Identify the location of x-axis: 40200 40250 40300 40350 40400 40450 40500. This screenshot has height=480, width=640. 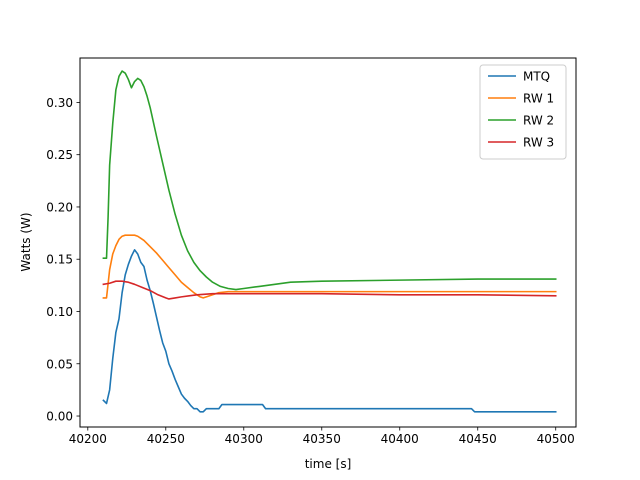
(322, 436).